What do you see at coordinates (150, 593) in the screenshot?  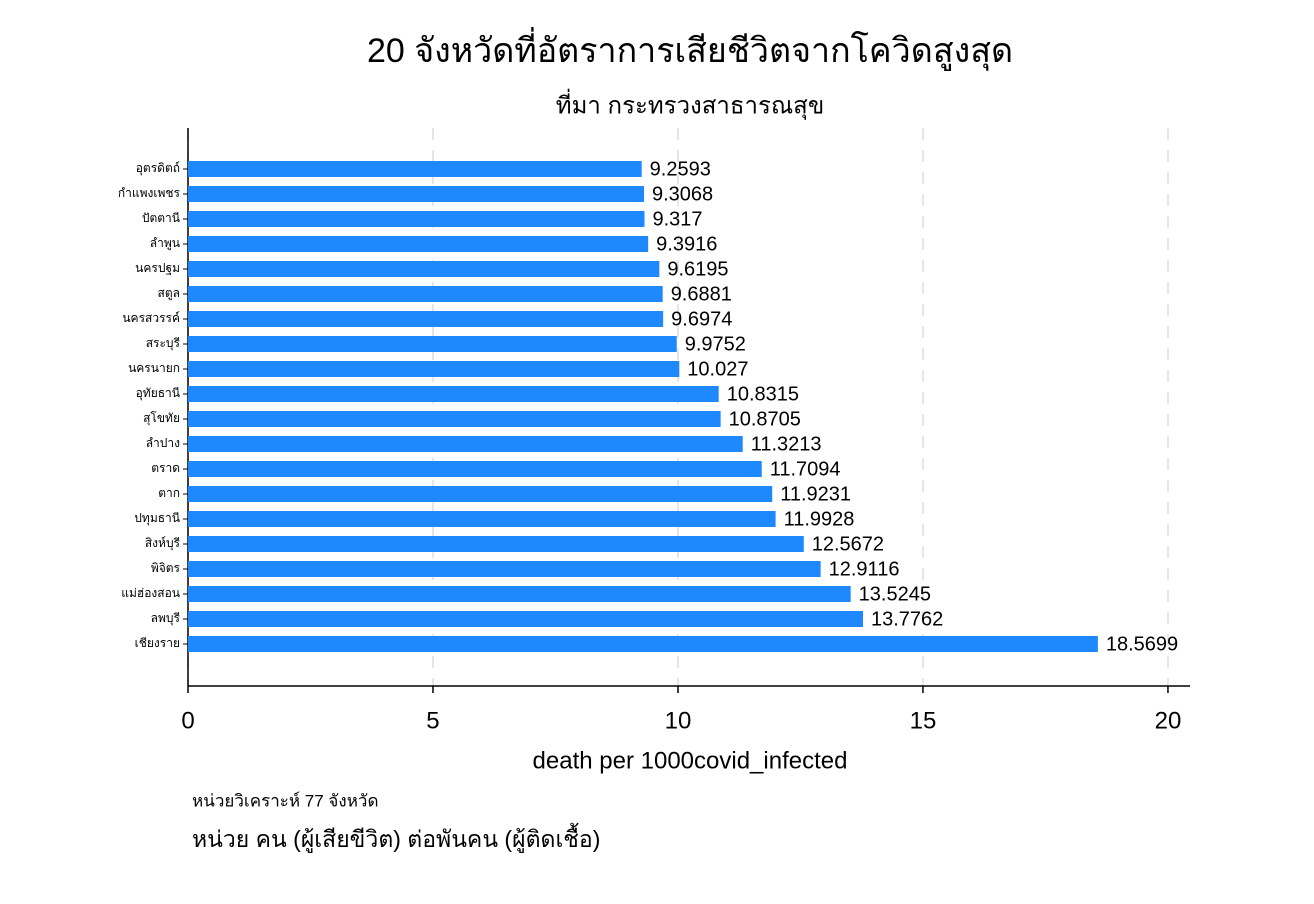 I see `y-tick-label: แม่ฮ่องสอน` at bounding box center [150, 593].